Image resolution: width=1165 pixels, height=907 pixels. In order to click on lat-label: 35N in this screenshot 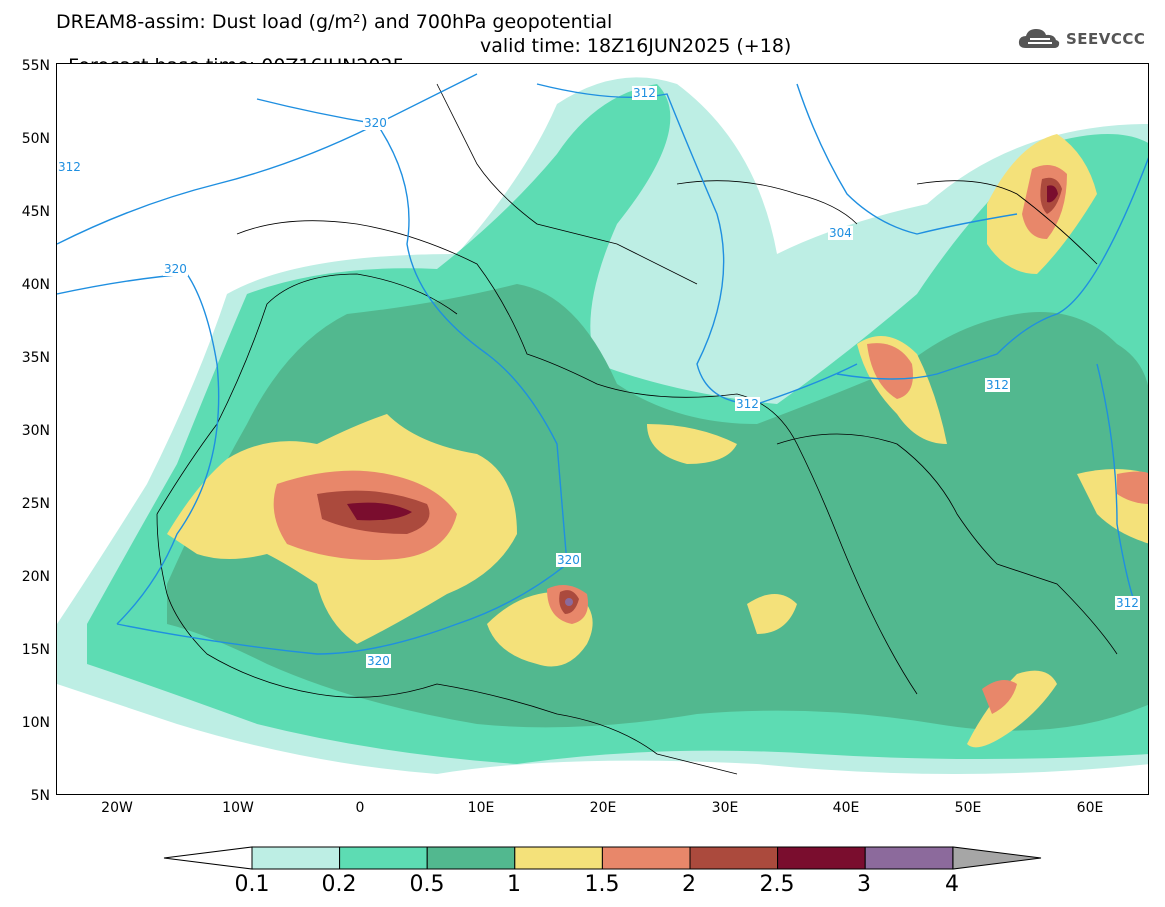, I will do `click(35, 358)`.